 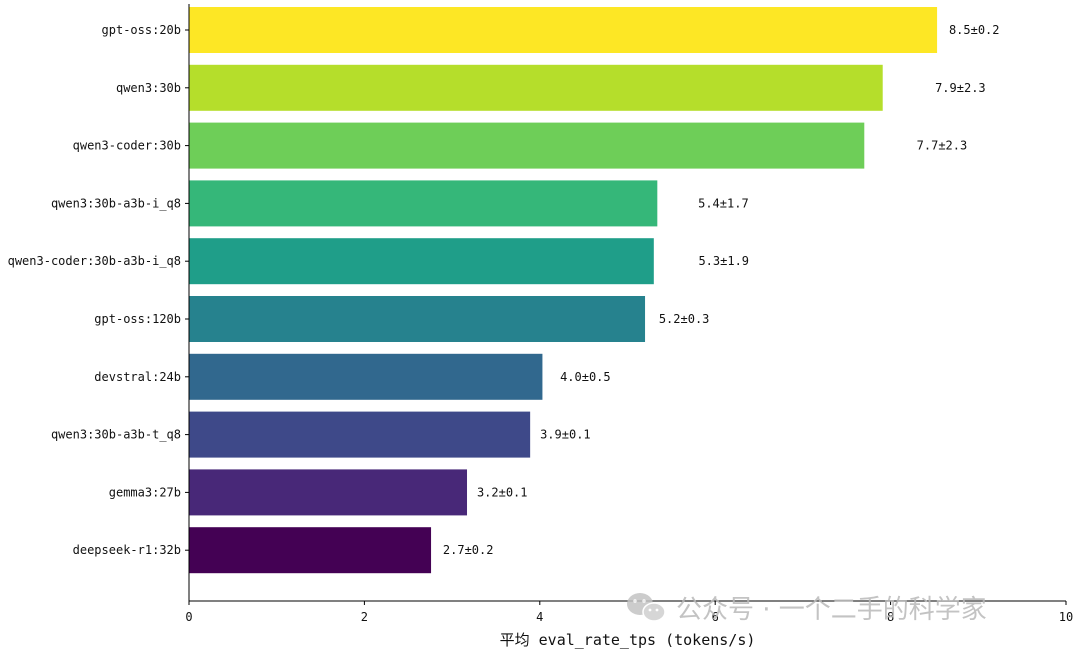 What do you see at coordinates (585, 377) in the screenshot?
I see `value-label-6: 4.0±0.5` at bounding box center [585, 377].